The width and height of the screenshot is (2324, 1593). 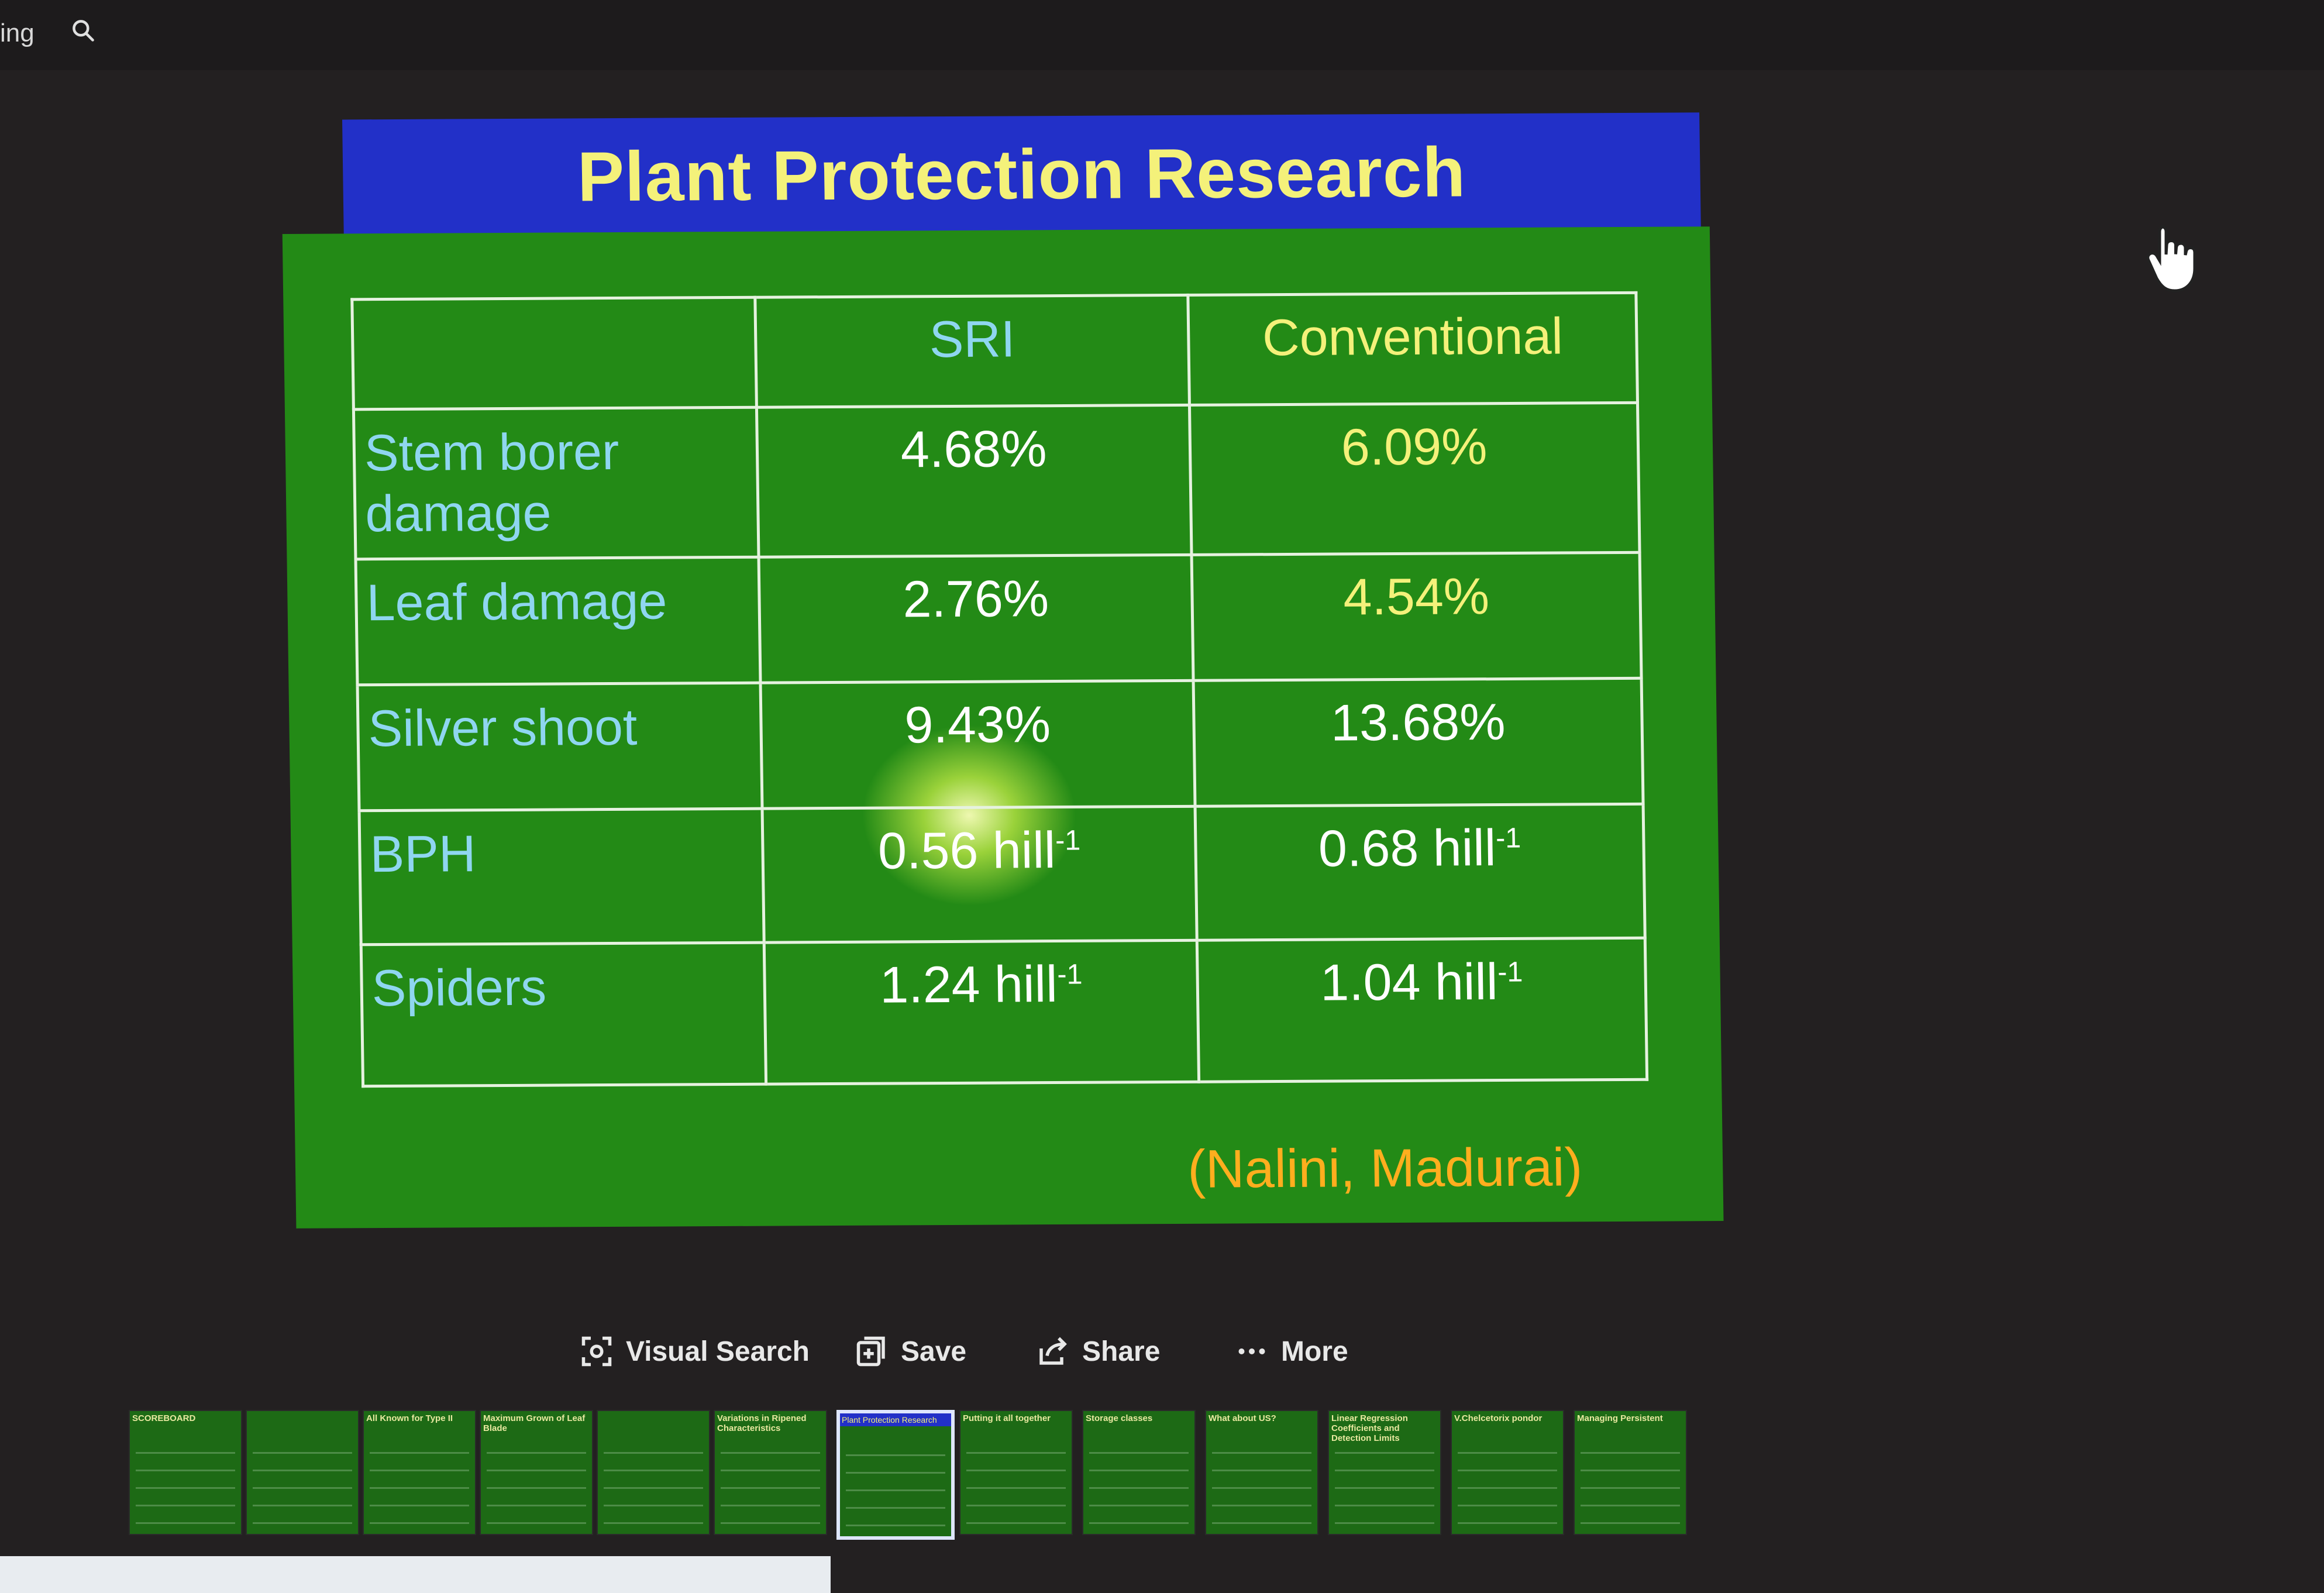 What do you see at coordinates (2171, 259) in the screenshot?
I see `hand-cursor-icon` at bounding box center [2171, 259].